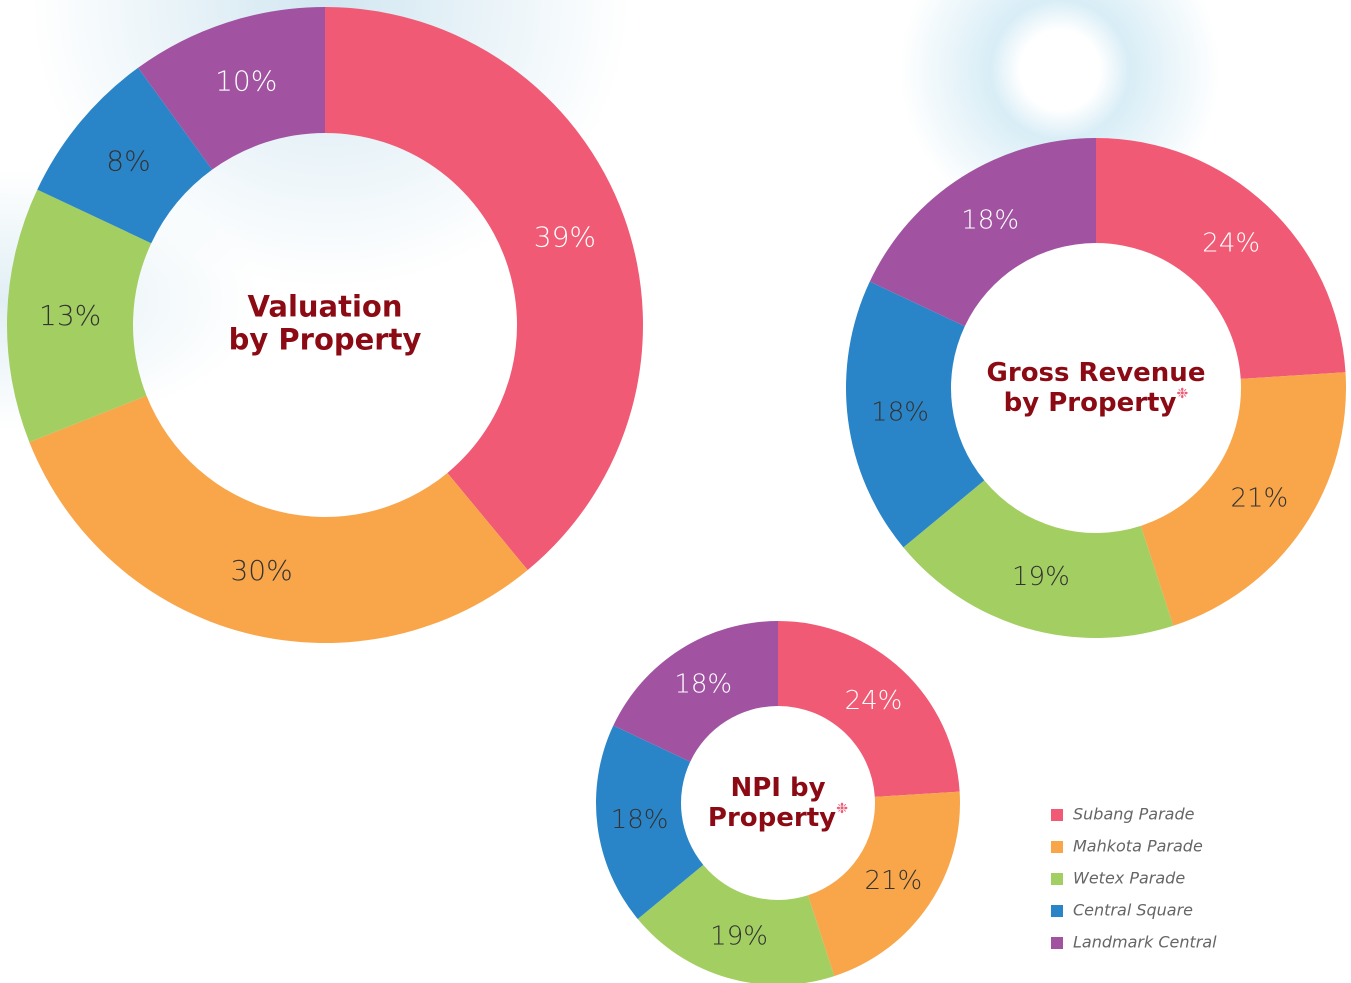 This screenshot has width=1351, height=983. I want to click on chart-title-line: NPI by, so click(777, 788).